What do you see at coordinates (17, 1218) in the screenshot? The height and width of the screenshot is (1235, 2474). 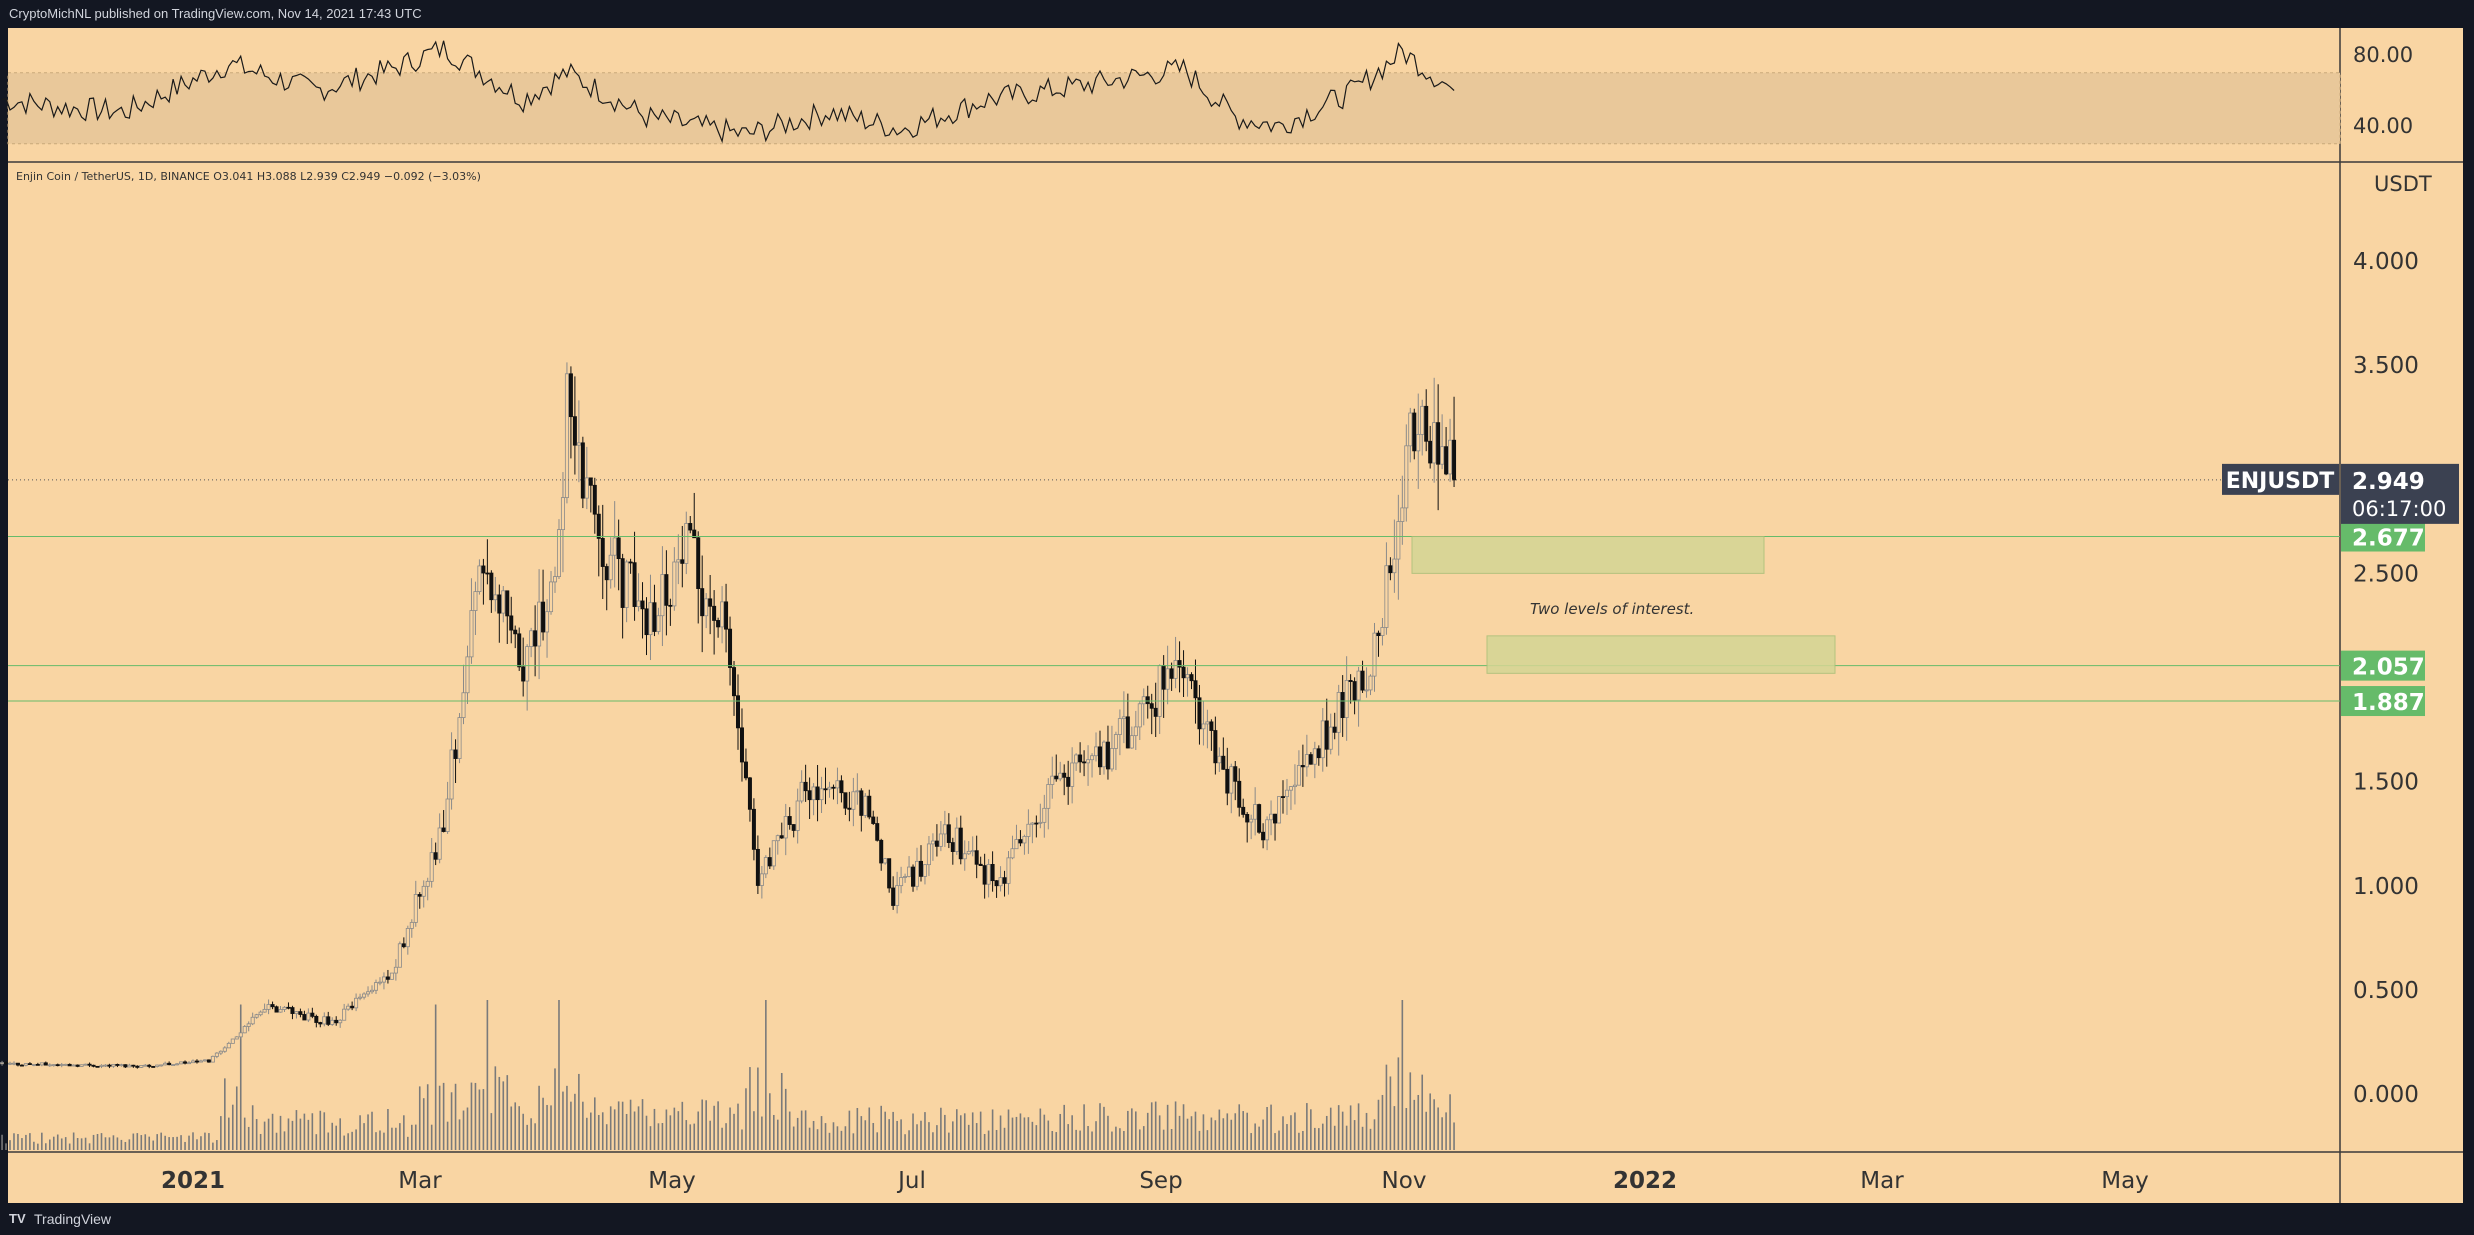 I see `tradingview-logo-icon: TV` at bounding box center [17, 1218].